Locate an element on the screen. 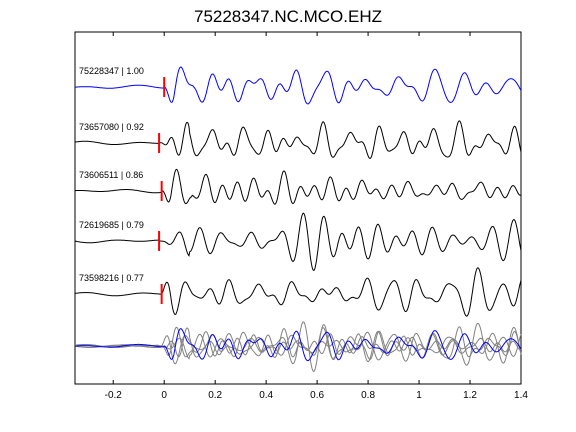 The width and height of the screenshot is (576, 432). x-tick-label: 1.4 is located at coordinates (521, 395).